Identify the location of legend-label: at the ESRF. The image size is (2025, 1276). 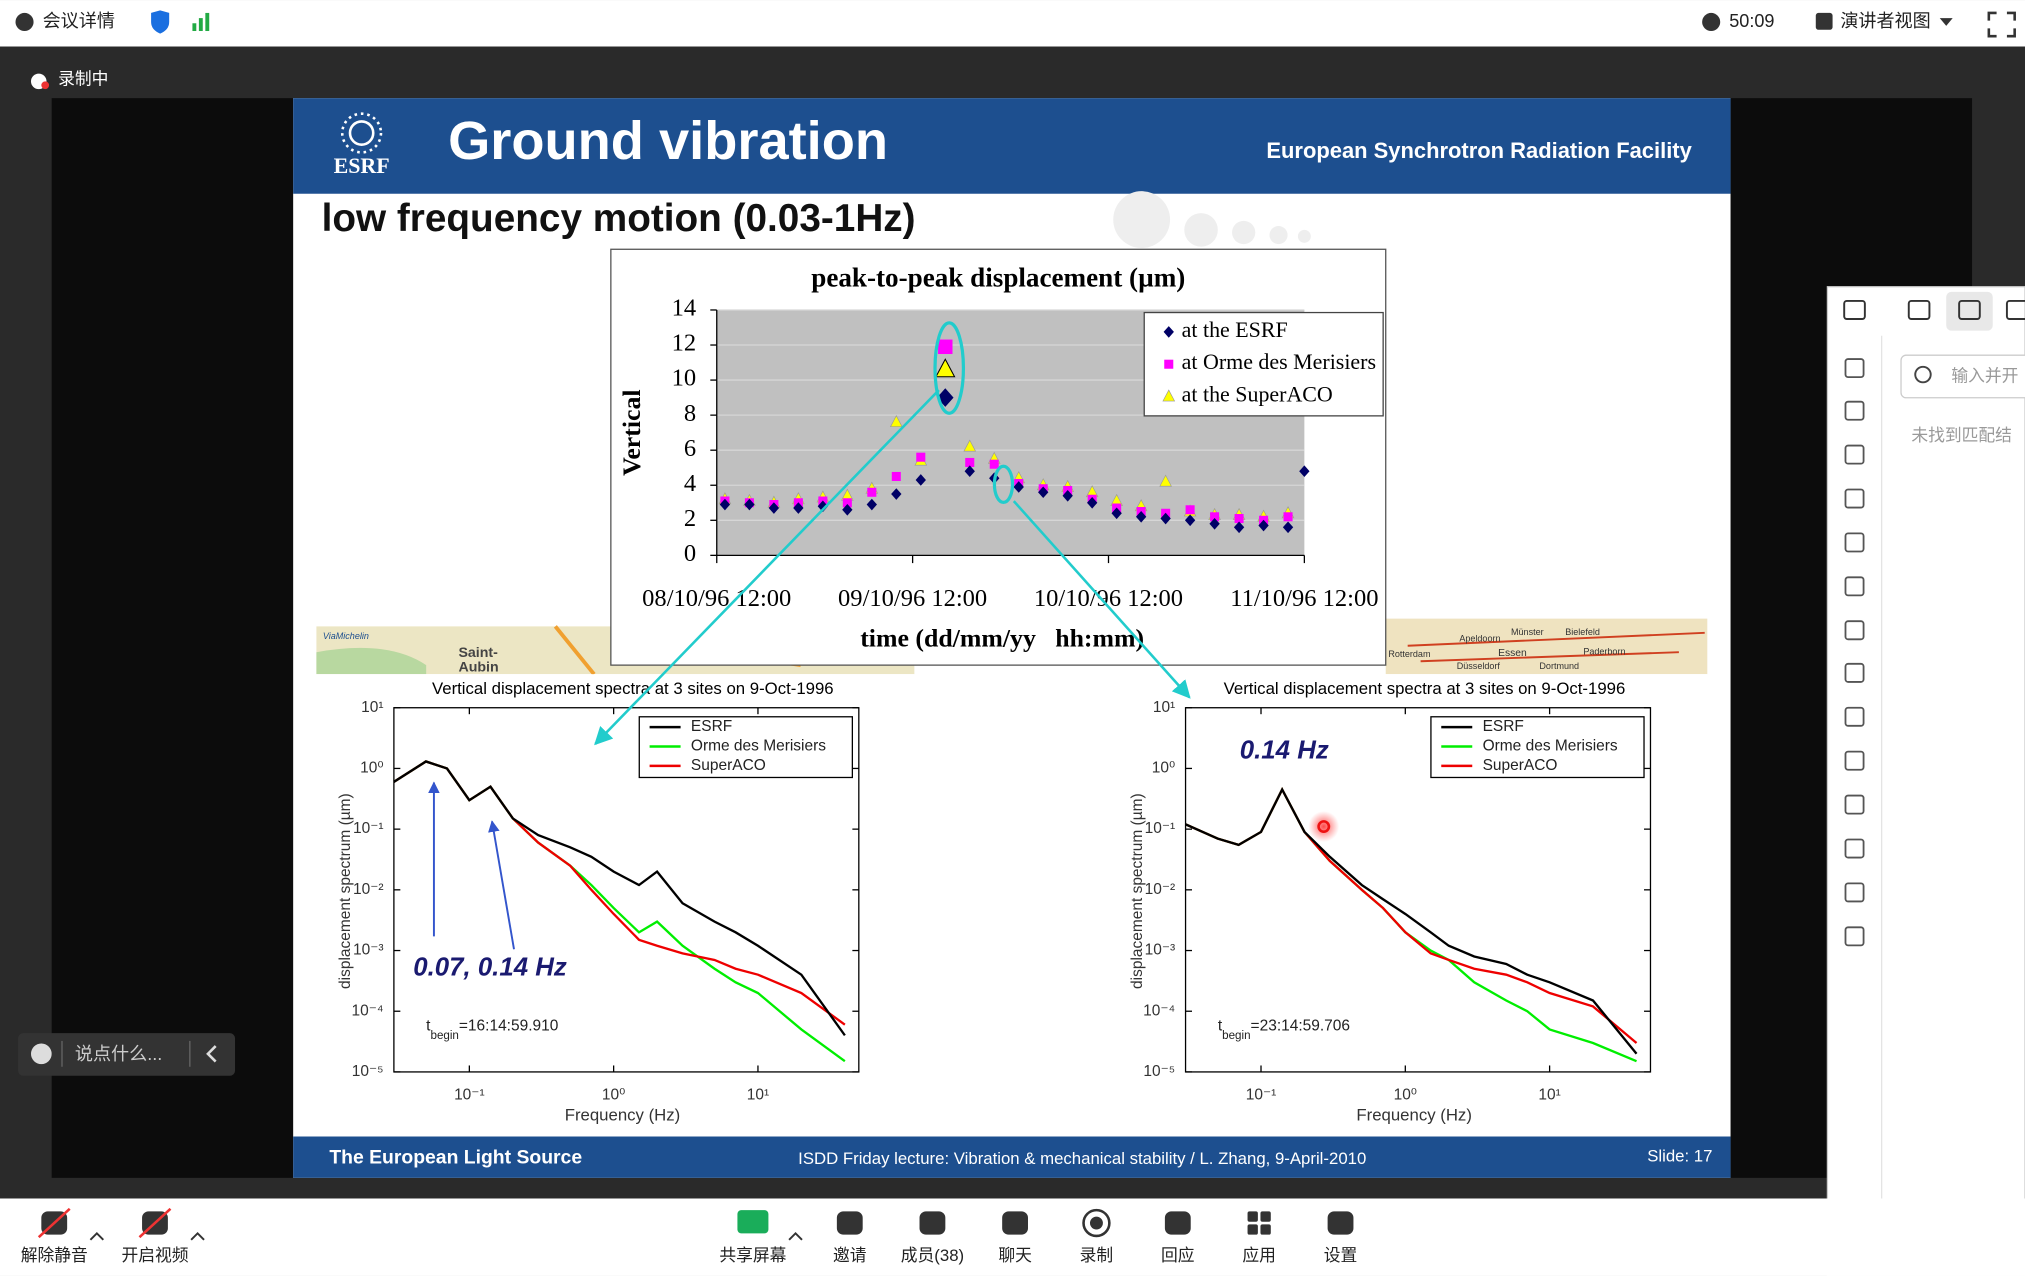
(1235, 329).